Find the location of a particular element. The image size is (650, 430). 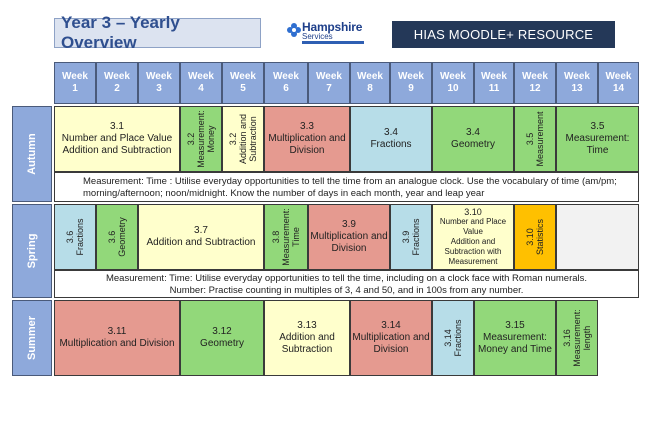

autumn-unit-3-4-geometry: 3.4 Geometry is located at coordinates (473, 139).